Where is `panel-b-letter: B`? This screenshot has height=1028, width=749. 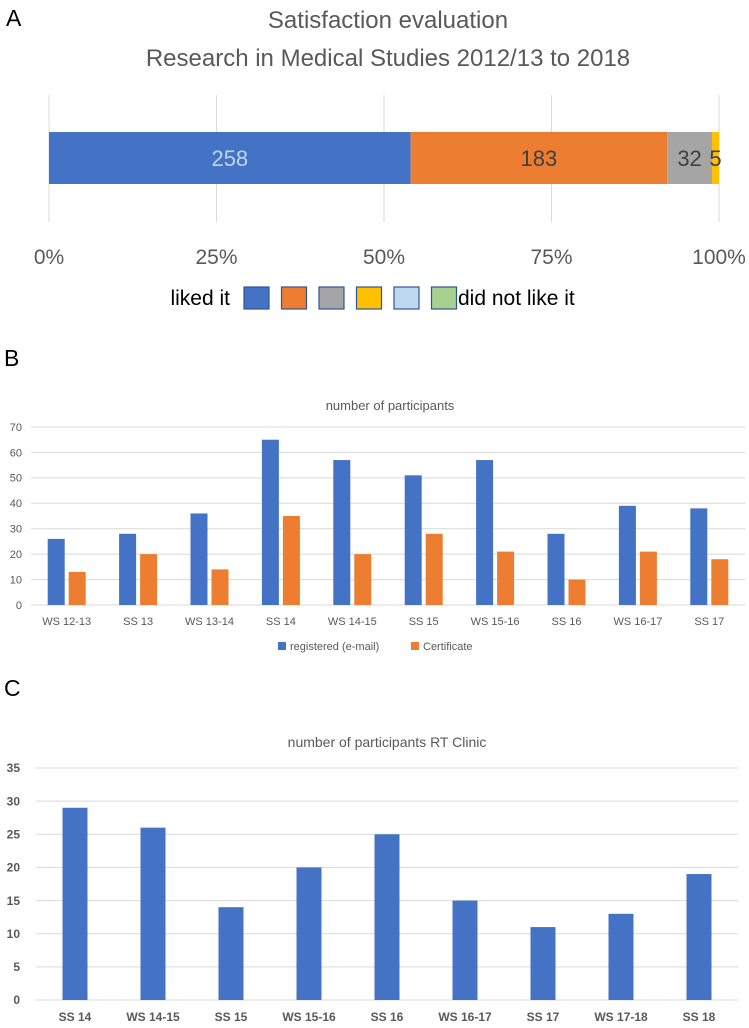 panel-b-letter: B is located at coordinates (11, 358).